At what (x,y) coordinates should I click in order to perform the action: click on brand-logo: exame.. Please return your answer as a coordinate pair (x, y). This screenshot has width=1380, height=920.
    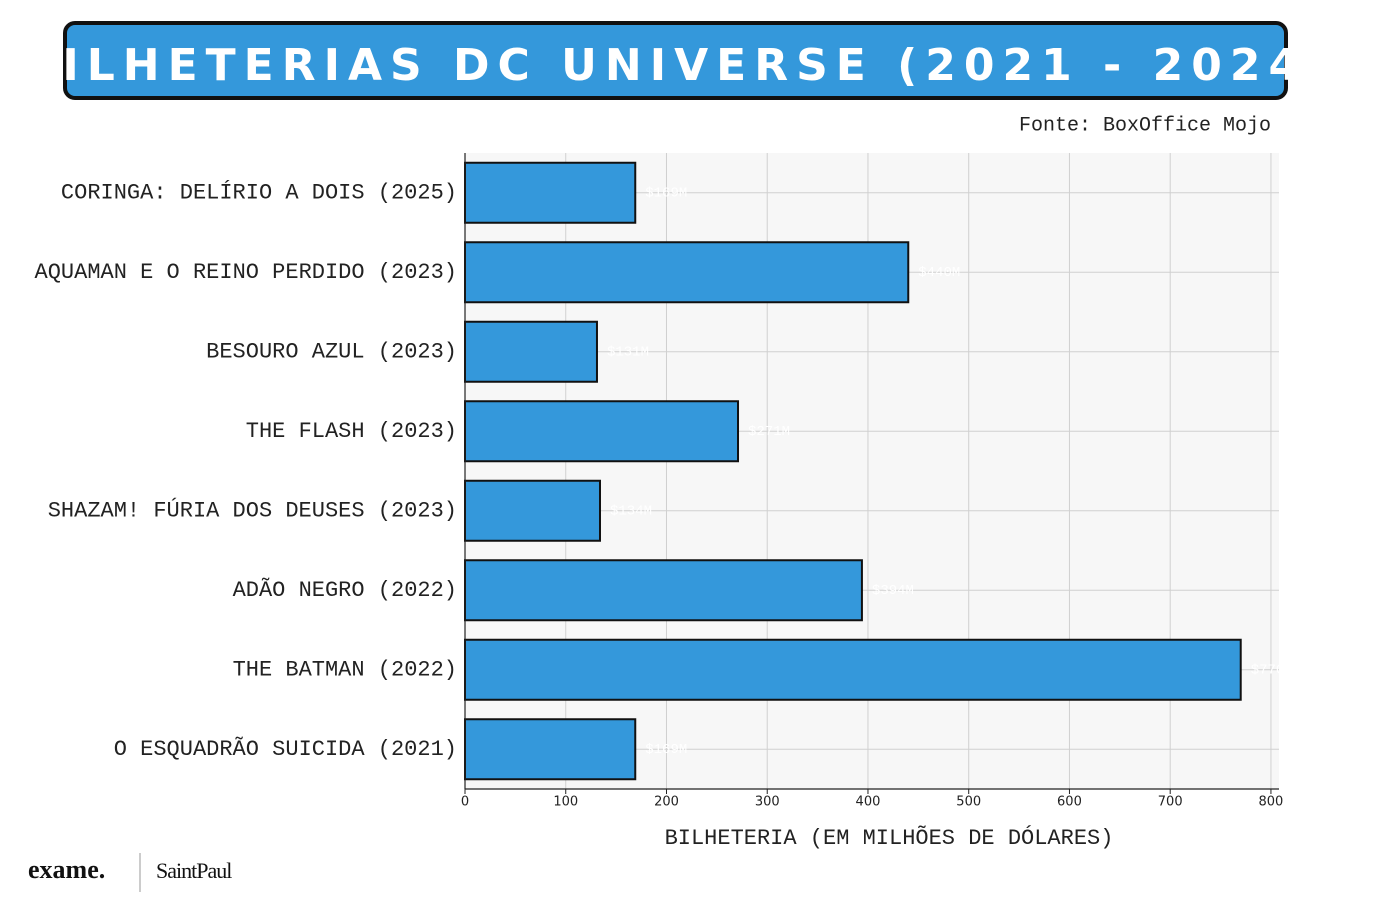
    Looking at the image, I should click on (66, 869).